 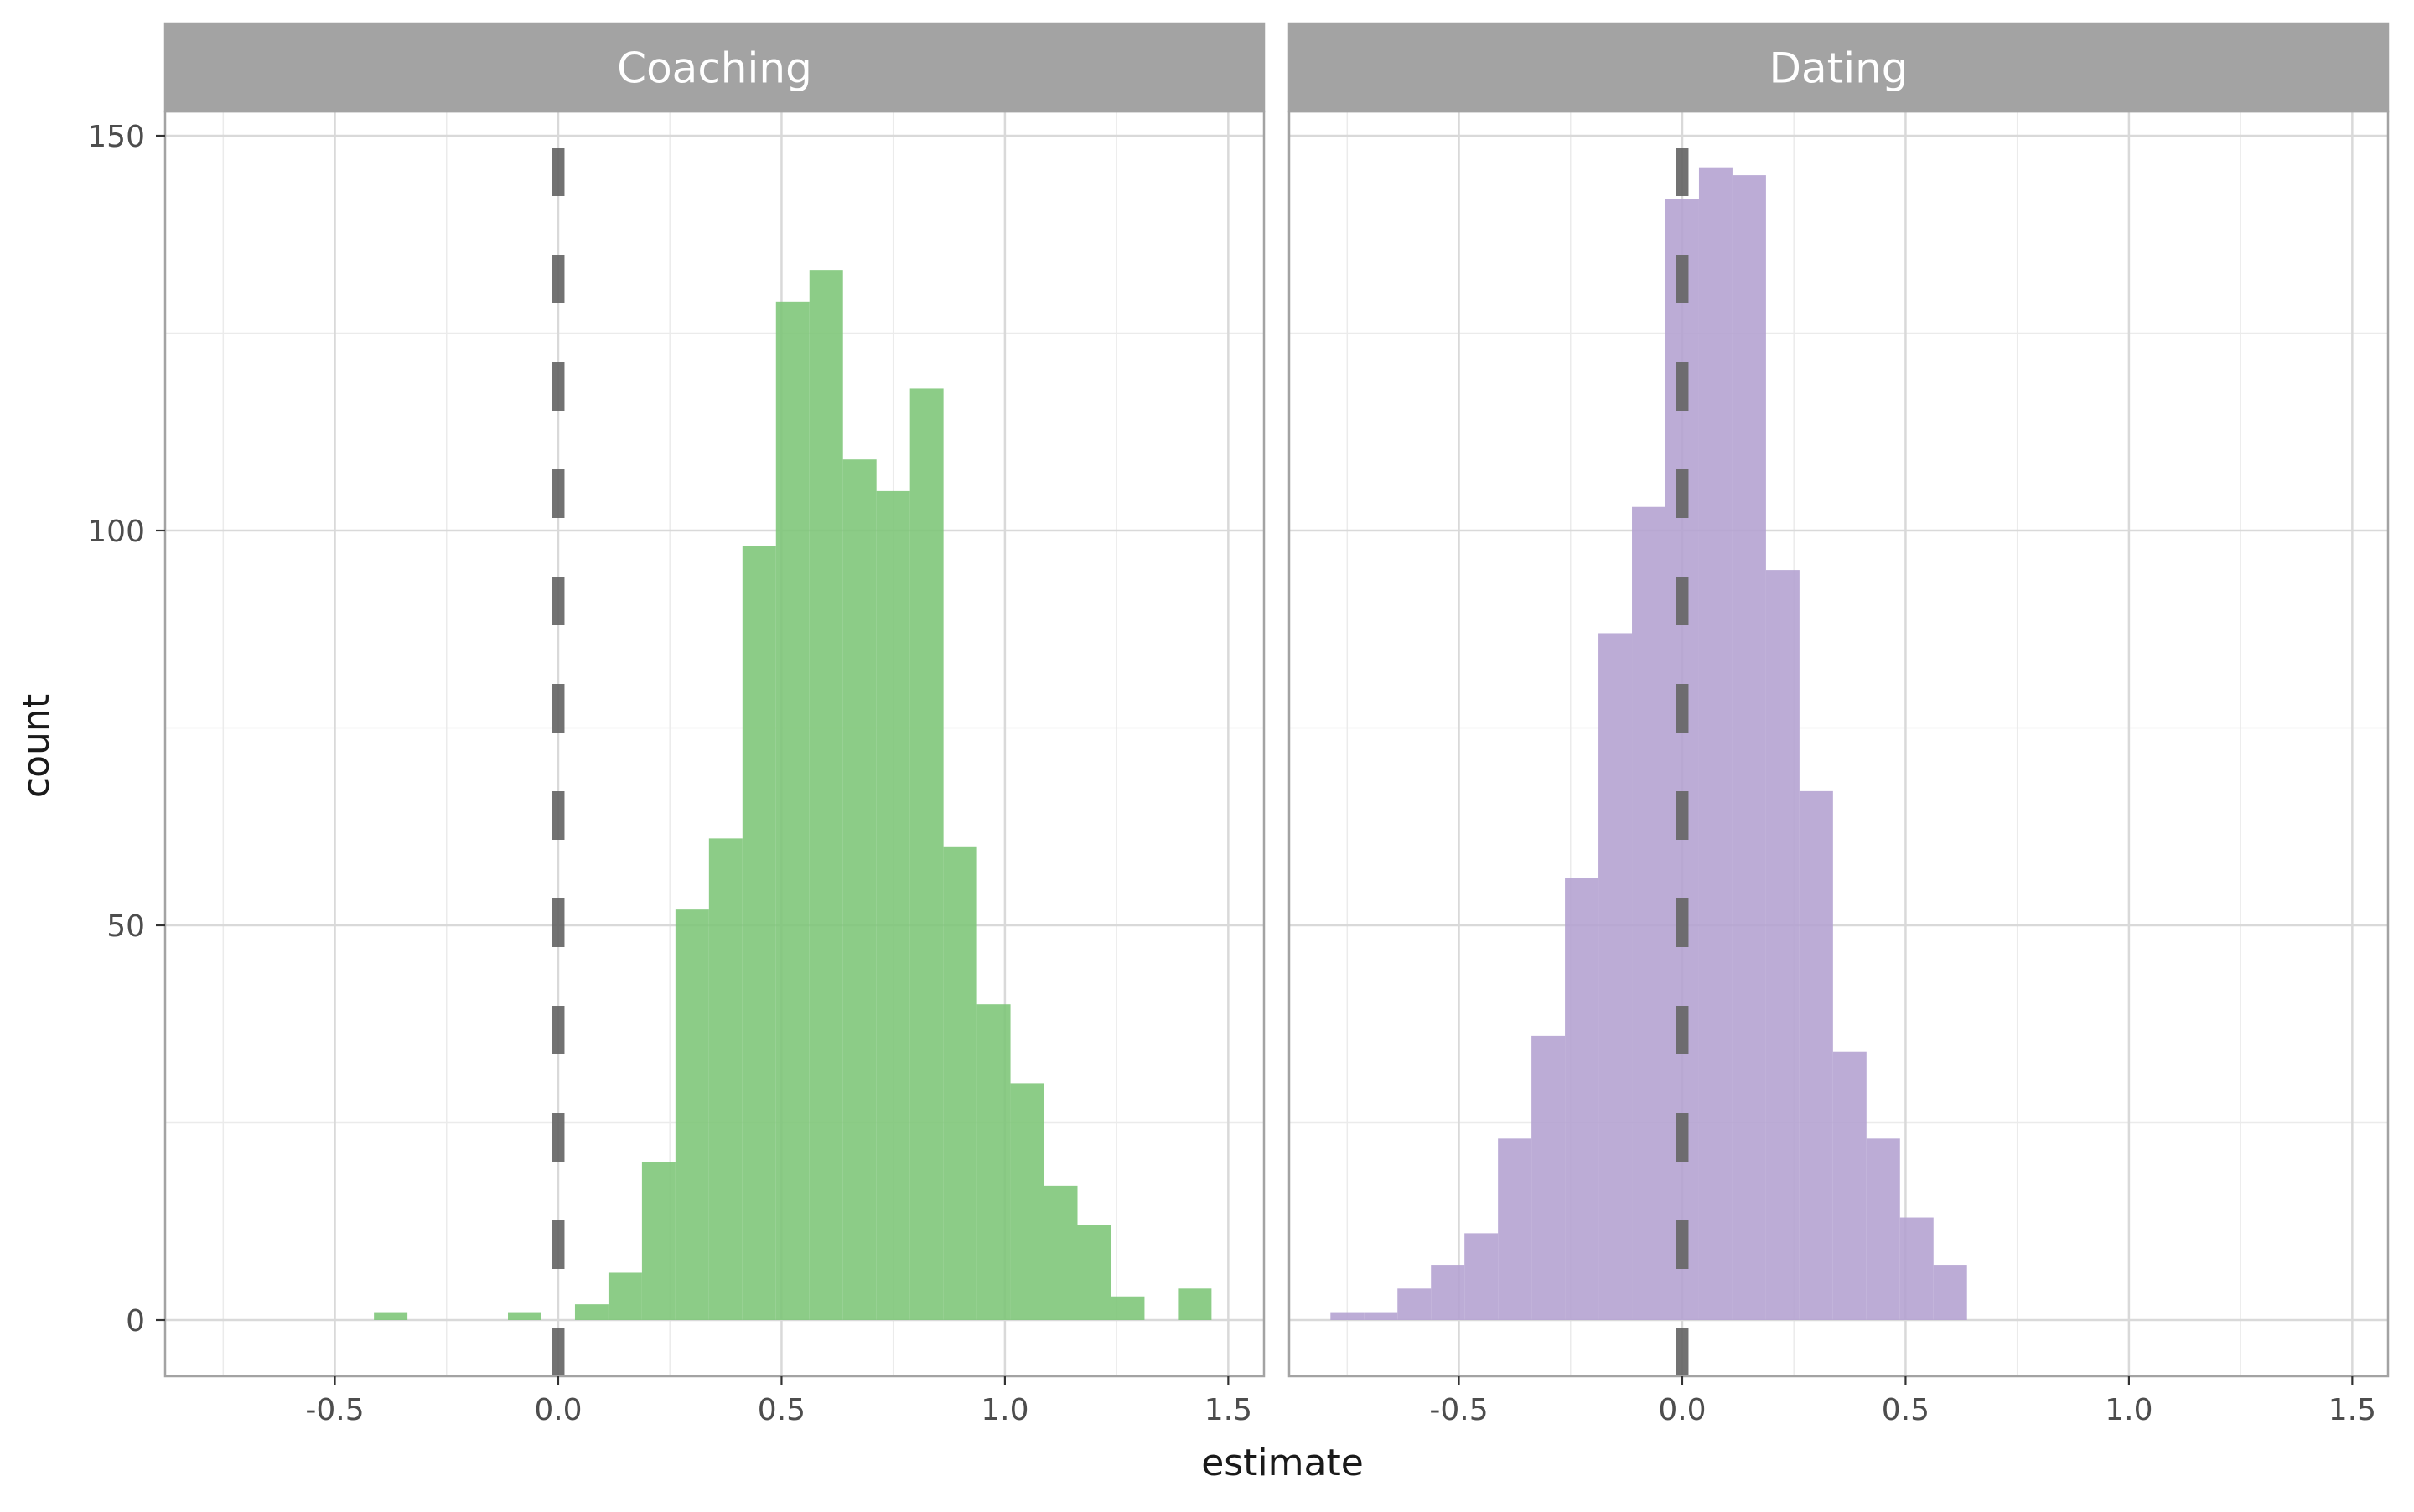 I want to click on y-tick-label: 100, so click(x=116, y=532).